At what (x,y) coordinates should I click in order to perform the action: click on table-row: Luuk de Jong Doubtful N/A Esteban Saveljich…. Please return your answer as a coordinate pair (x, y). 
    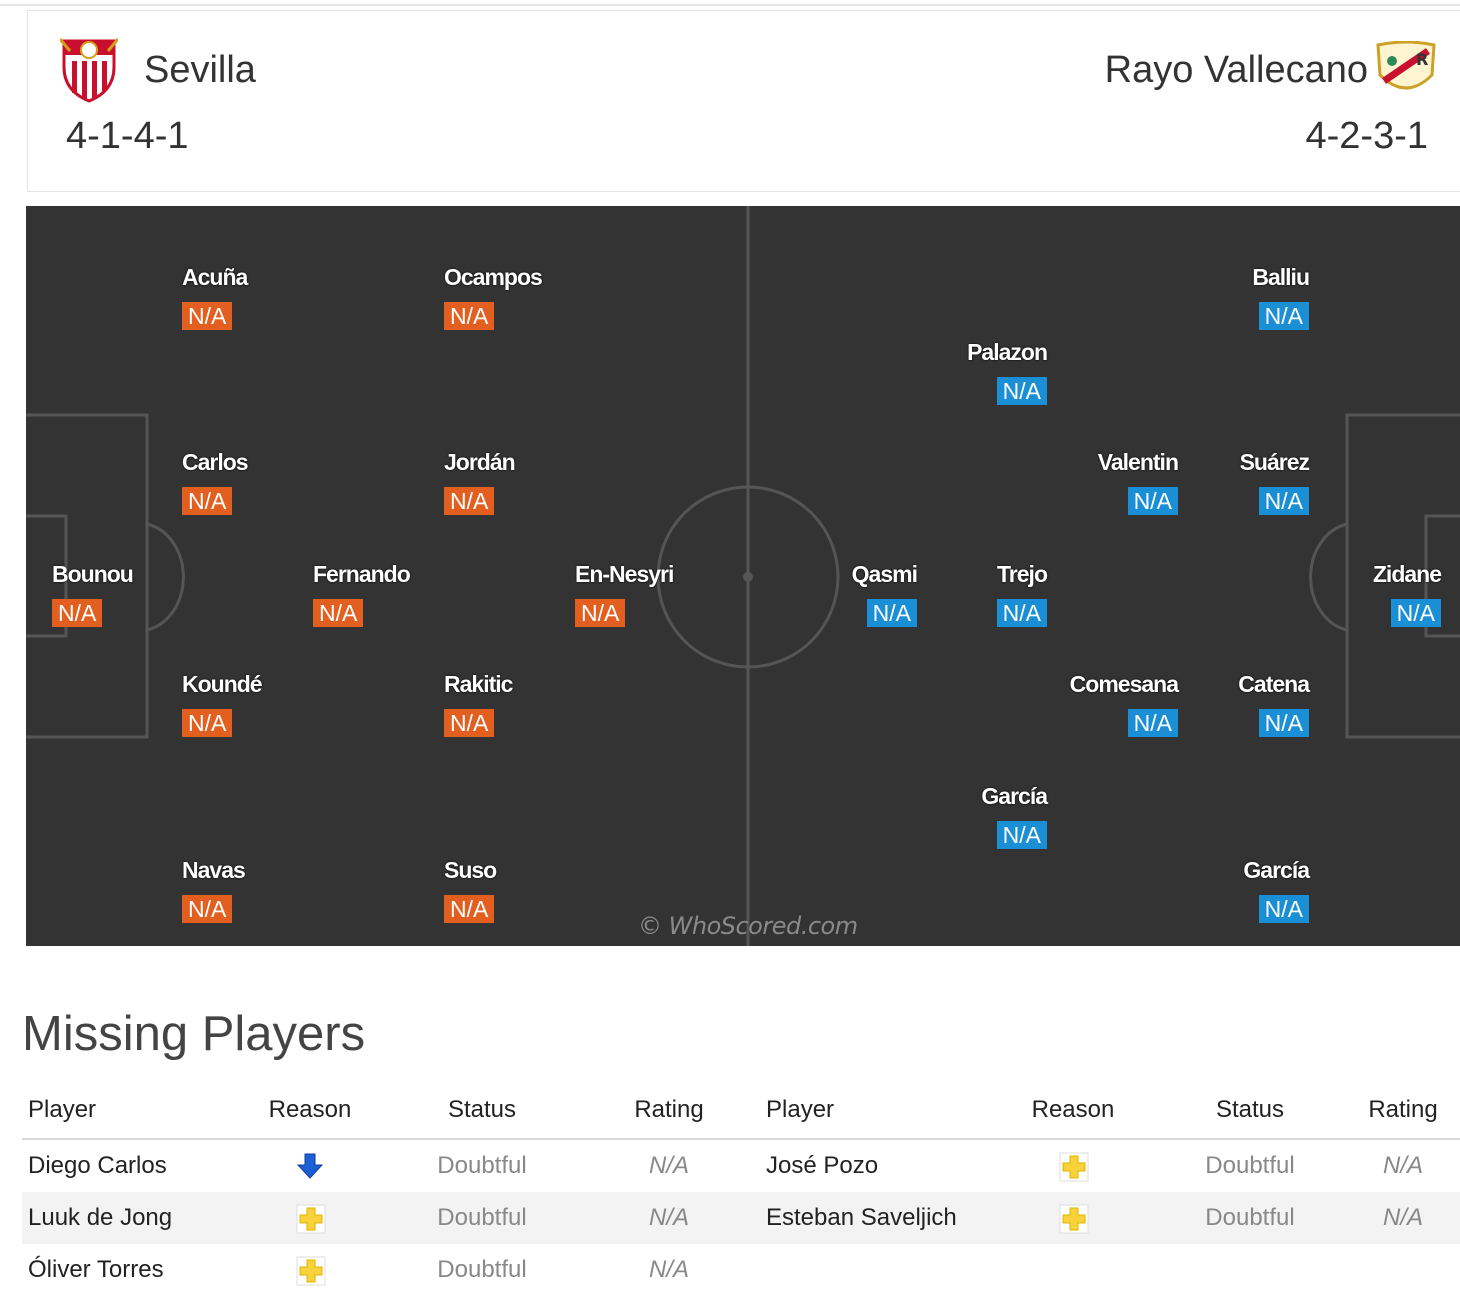
    Looking at the image, I should click on (741, 1218).